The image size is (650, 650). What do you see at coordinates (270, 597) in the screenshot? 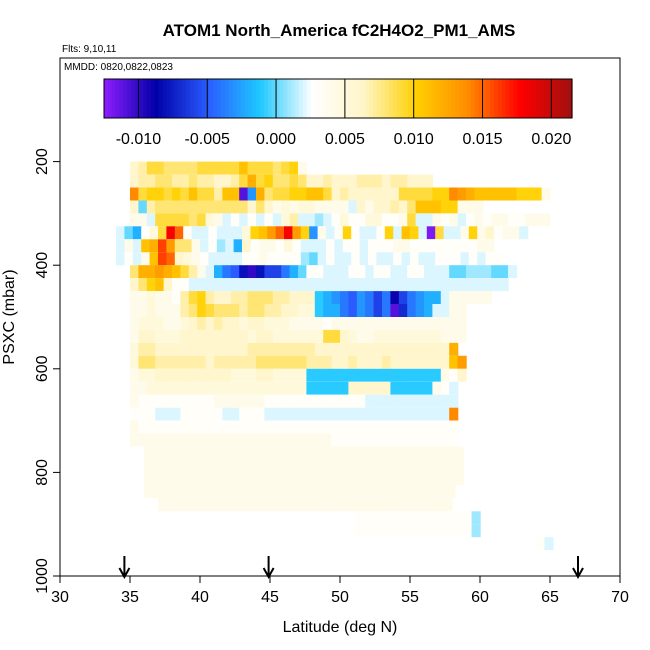
I see `x-tick-label: 45` at bounding box center [270, 597].